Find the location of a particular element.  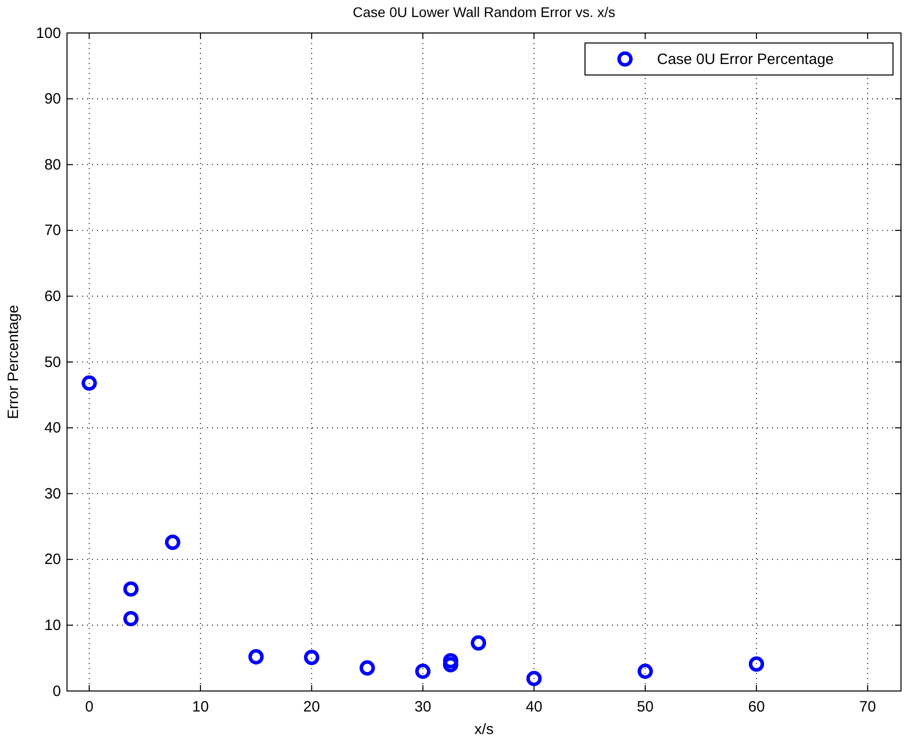

y-tick-label: 70 is located at coordinates (52, 231).